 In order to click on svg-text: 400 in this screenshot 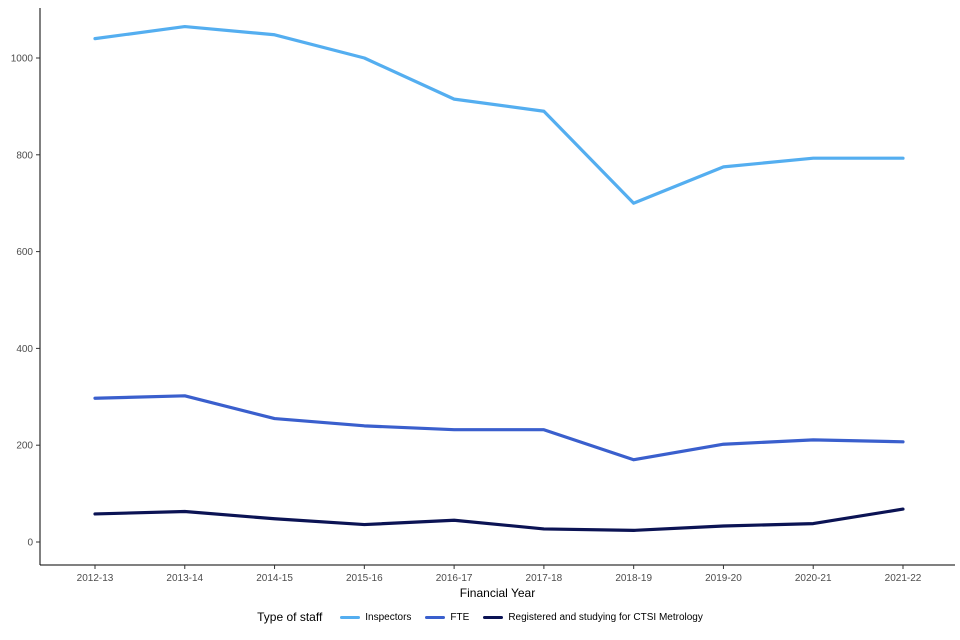, I will do `click(24, 349)`.